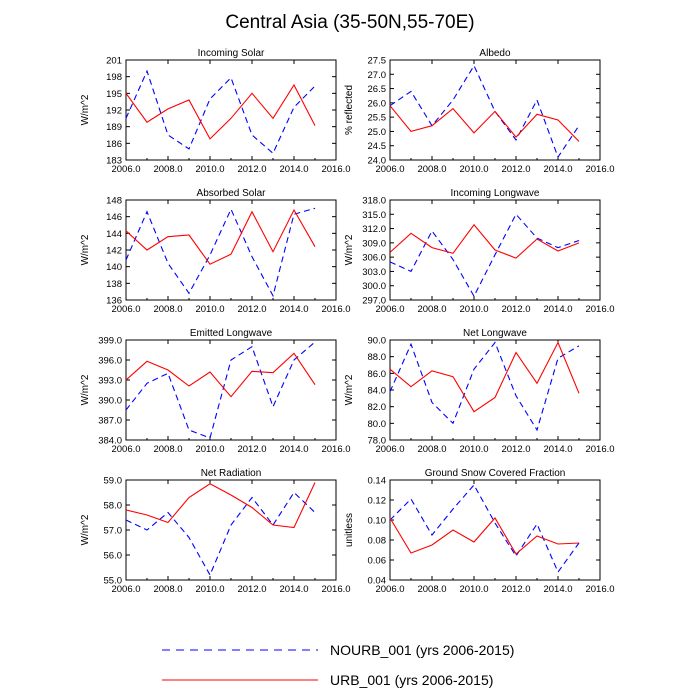 The height and width of the screenshot is (700, 700). What do you see at coordinates (114, 301) in the screenshot?
I see `y-tick-label: 136` at bounding box center [114, 301].